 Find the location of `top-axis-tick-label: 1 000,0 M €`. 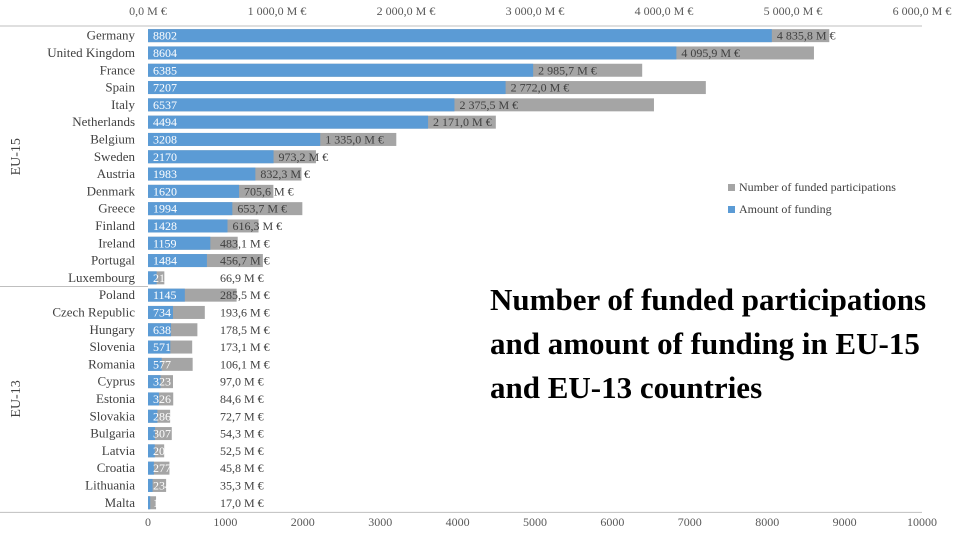

top-axis-tick-label: 1 000,0 M € is located at coordinates (277, 11).